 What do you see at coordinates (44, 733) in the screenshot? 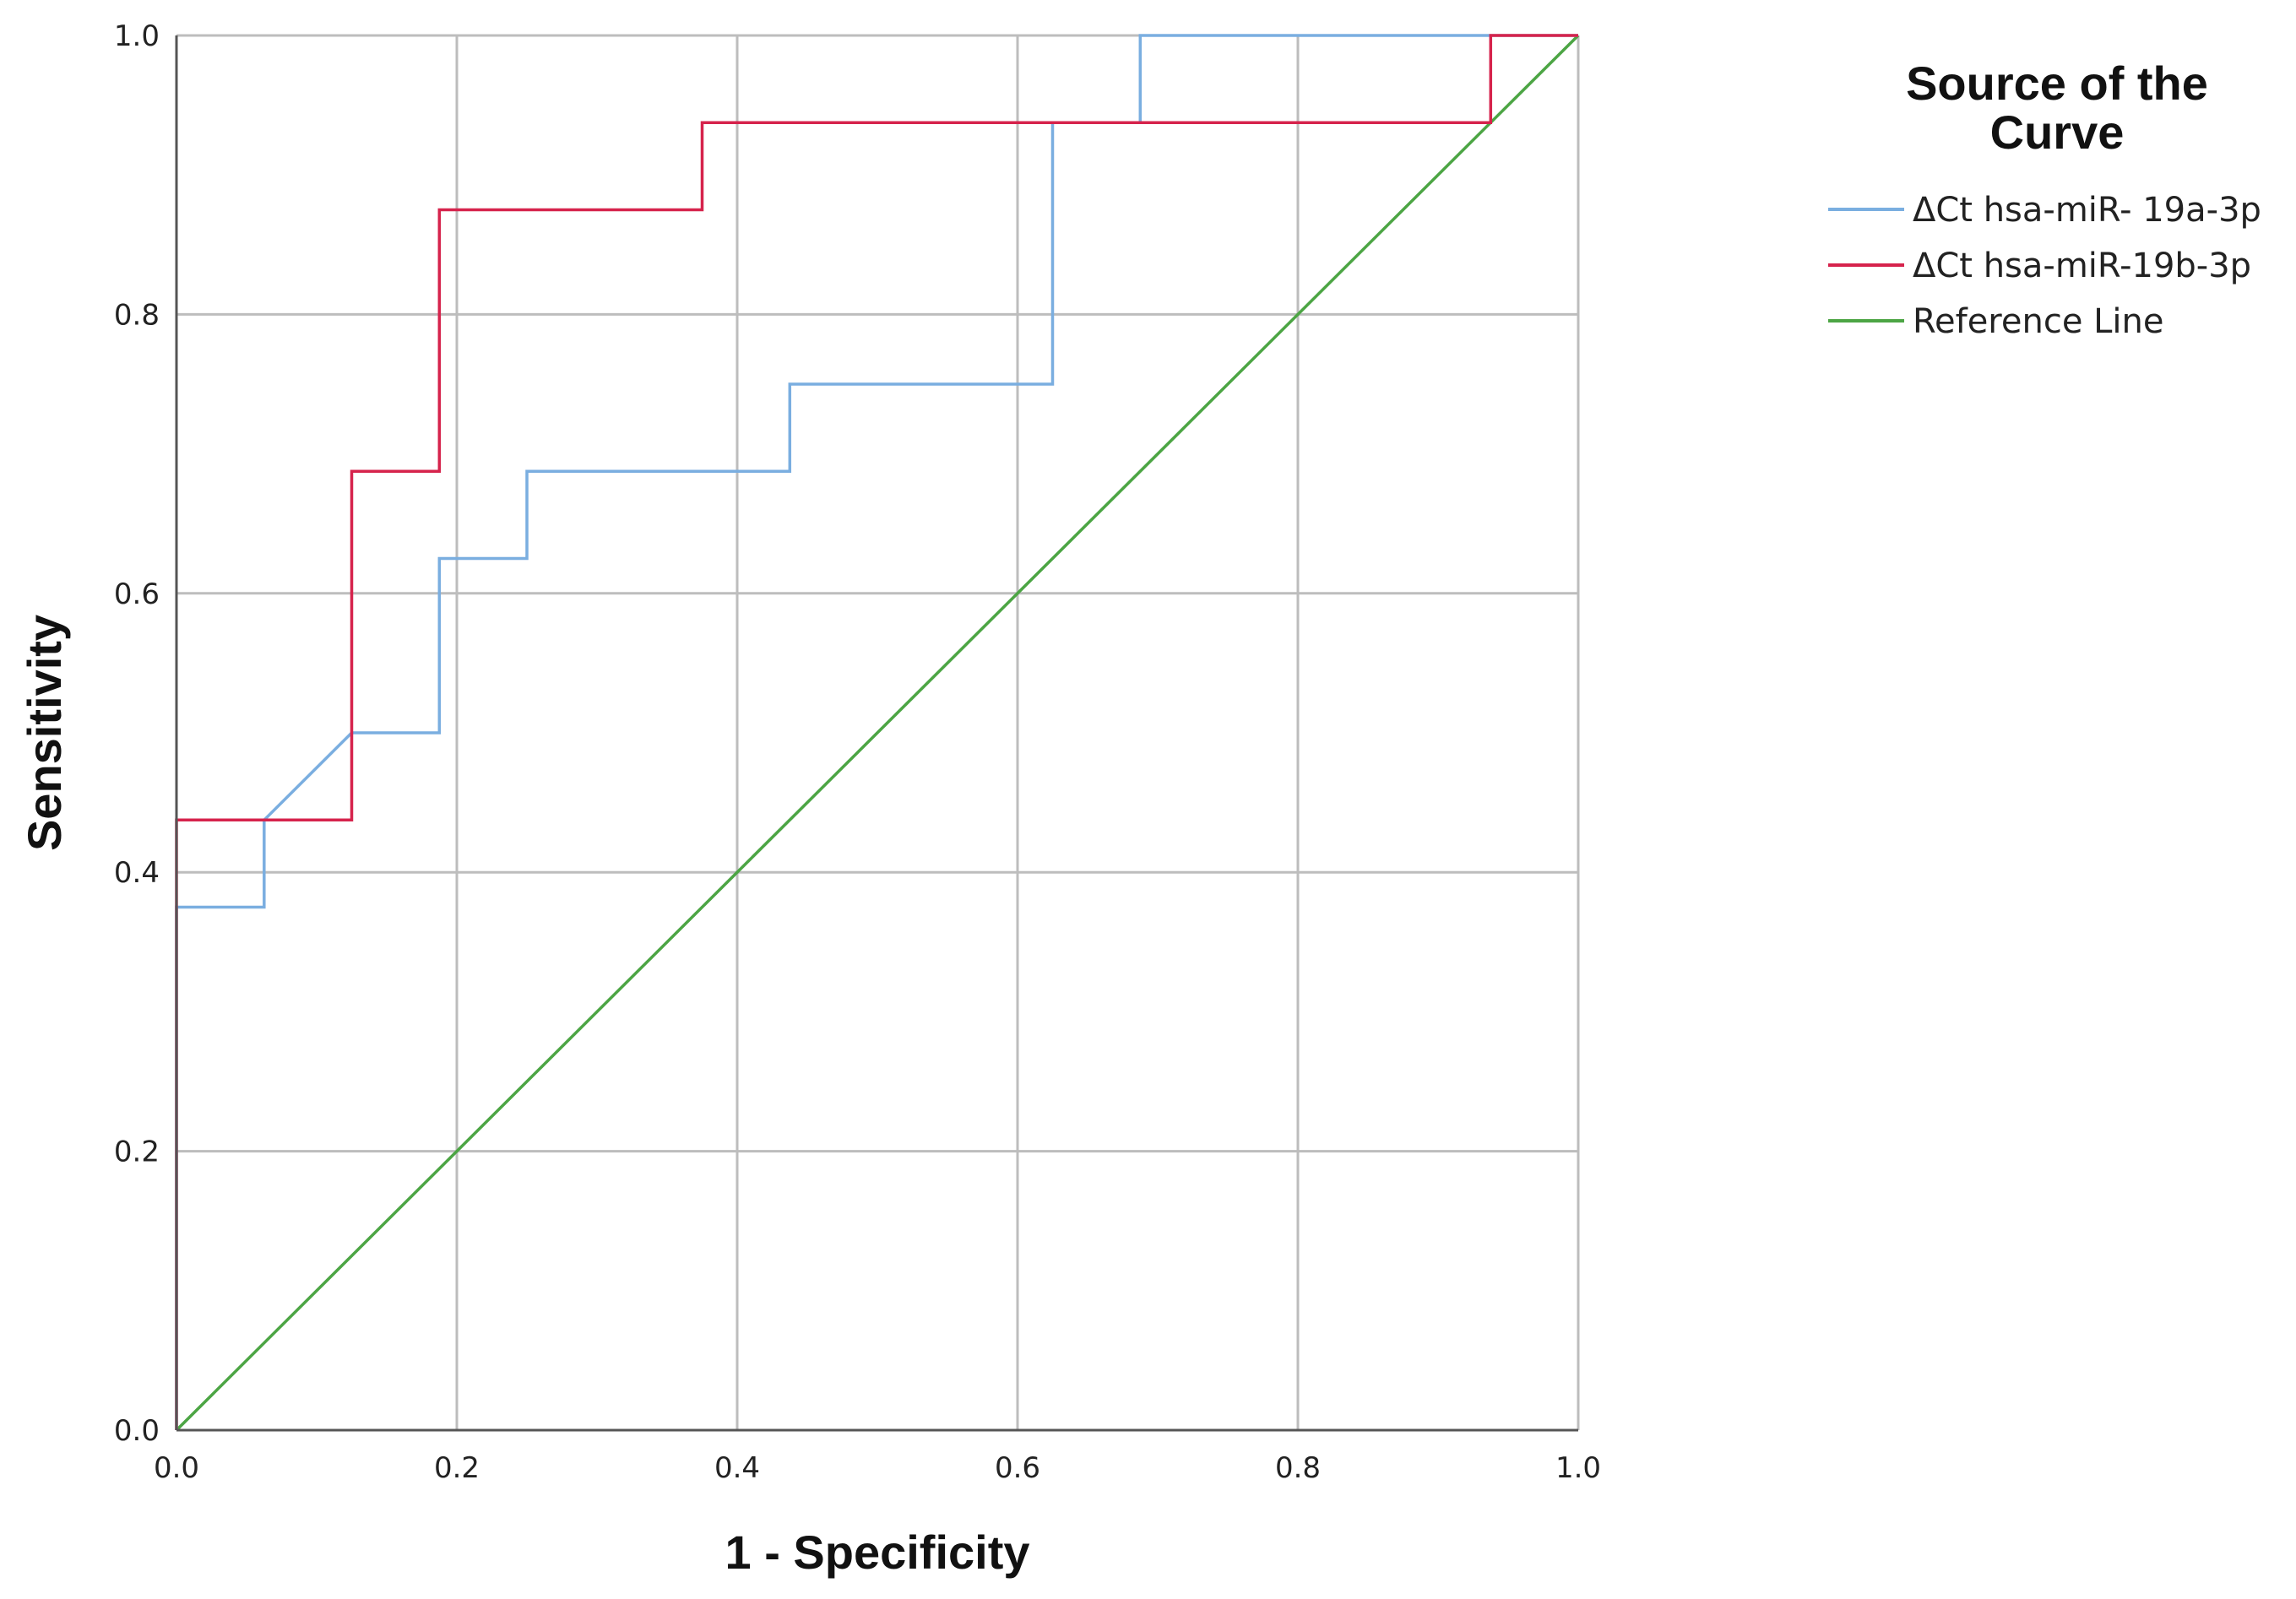
I see `y-axis-title: Sensitivity` at bounding box center [44, 733].